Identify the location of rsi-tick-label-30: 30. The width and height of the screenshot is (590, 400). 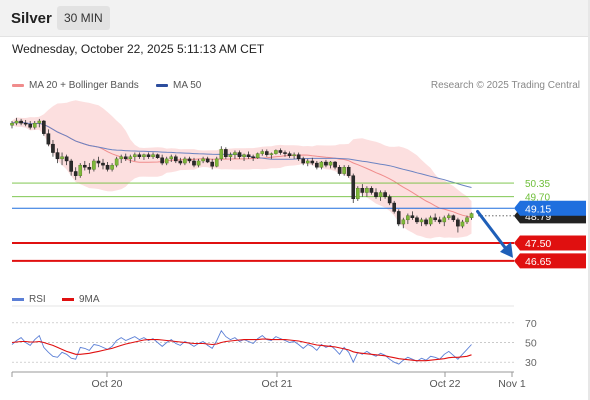
(531, 363).